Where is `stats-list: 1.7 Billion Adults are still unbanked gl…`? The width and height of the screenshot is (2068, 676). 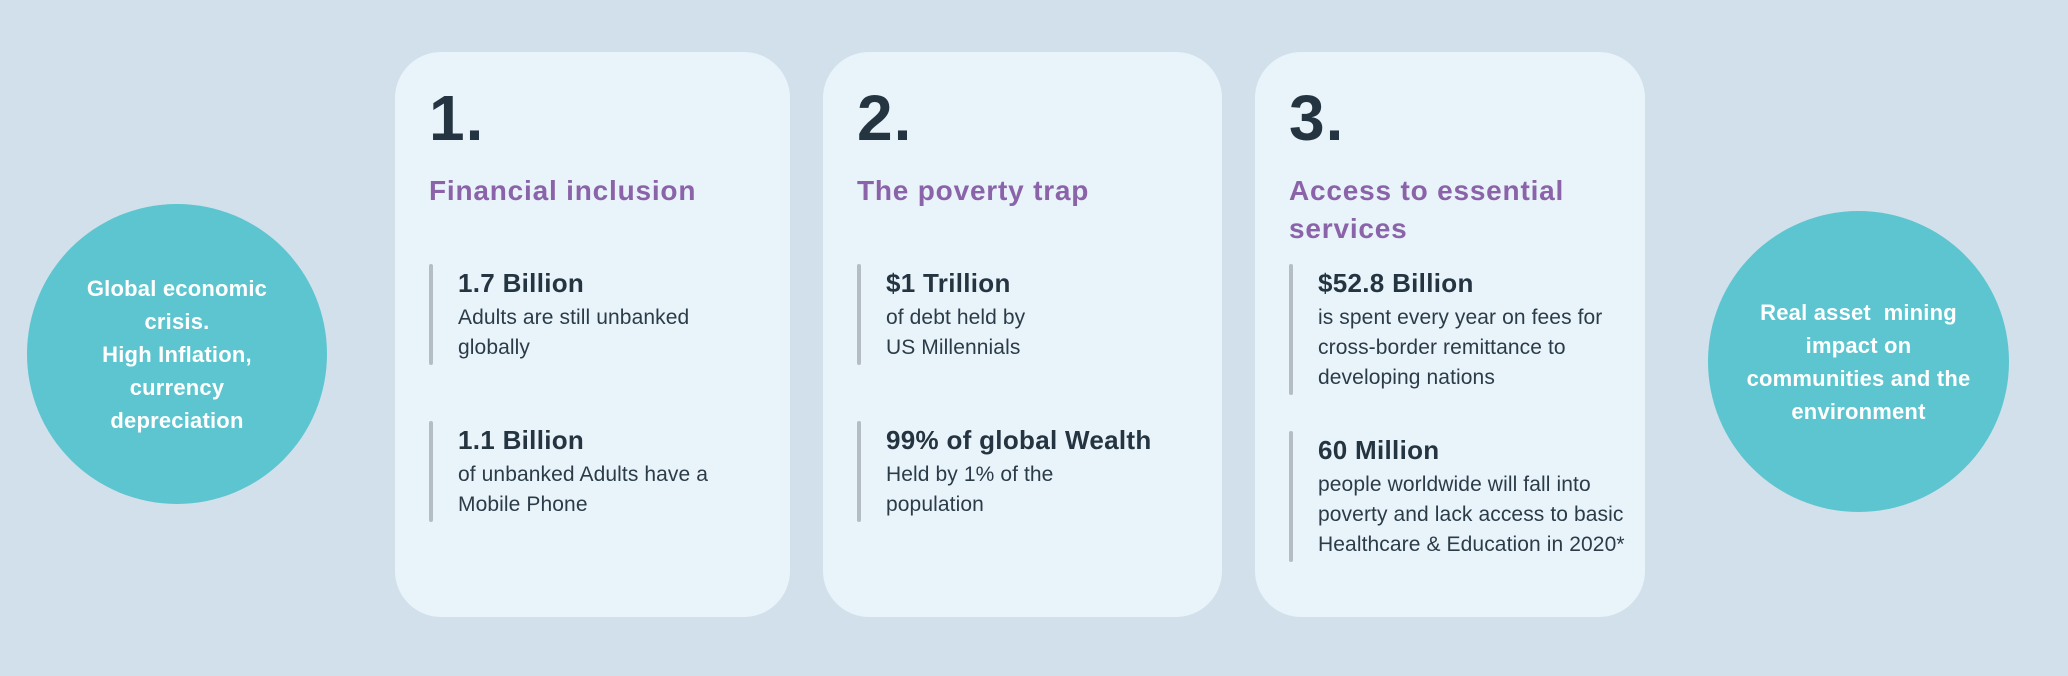
stats-list: 1.7 Billion Adults are still unbanked gl… is located at coordinates (601, 393).